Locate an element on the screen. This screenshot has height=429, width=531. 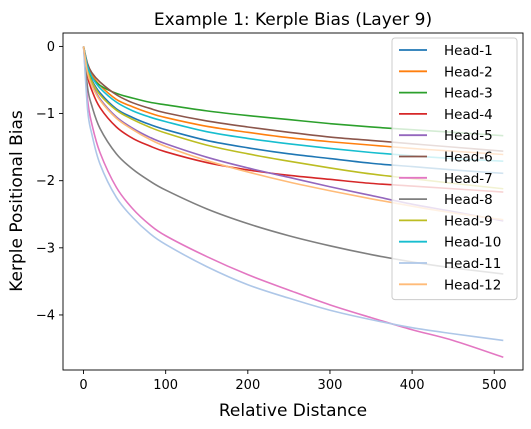
x-tick-label: 500 is located at coordinates (494, 385).